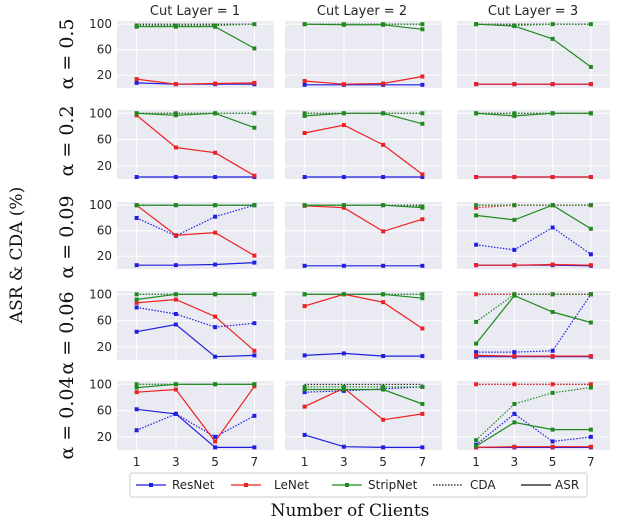 This screenshot has height=525, width=626. Describe the element at coordinates (533, 11) in the screenshot. I see `column-title-3: Cut Layer = 3` at that location.